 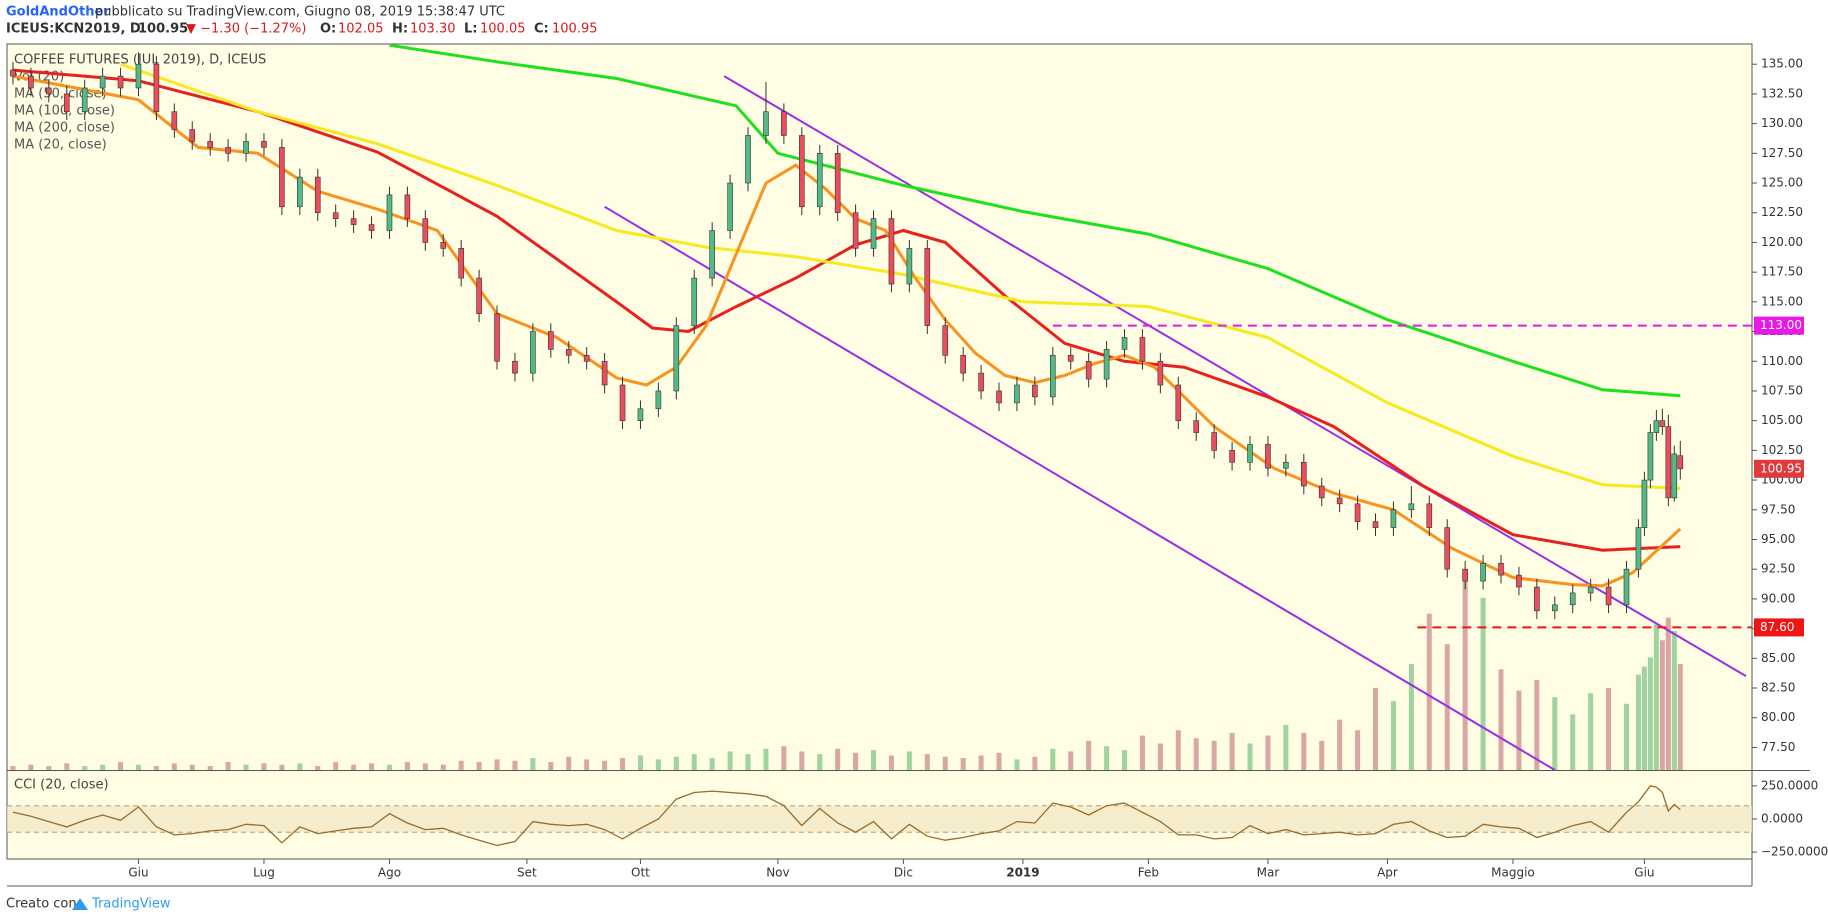 What do you see at coordinates (1779, 325) in the screenshot?
I see `level-label-box` at bounding box center [1779, 325].